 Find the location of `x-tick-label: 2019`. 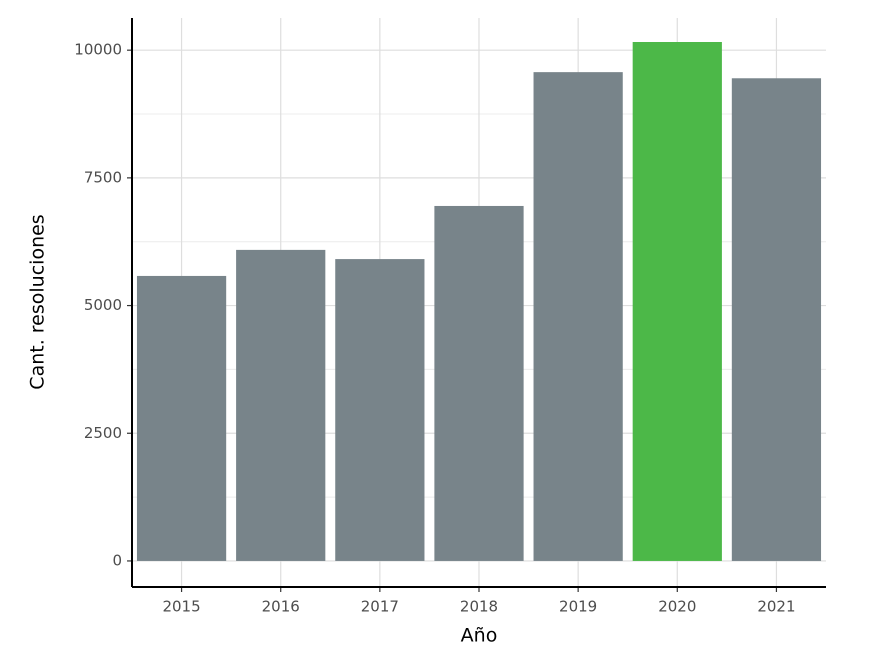

x-tick-label: 2019 is located at coordinates (578, 607).